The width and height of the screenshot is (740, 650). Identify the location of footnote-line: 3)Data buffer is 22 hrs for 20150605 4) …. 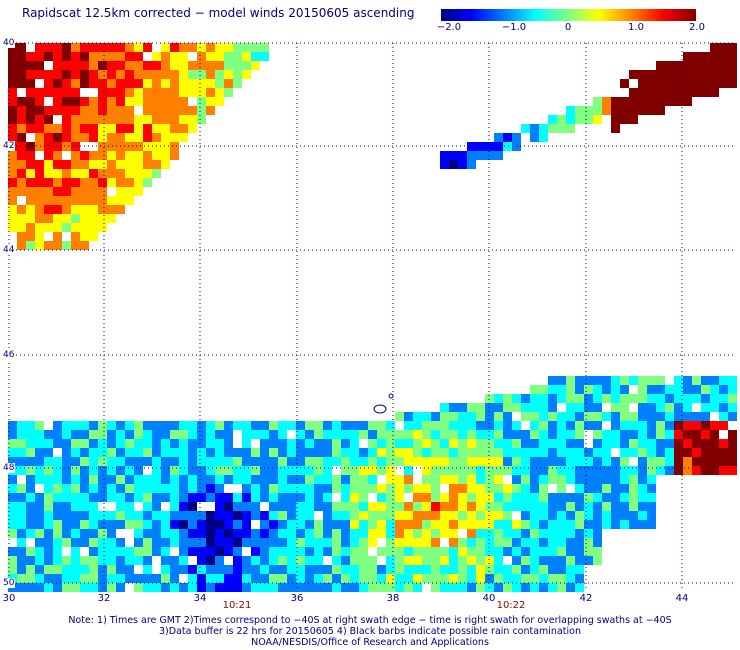
(370, 631).